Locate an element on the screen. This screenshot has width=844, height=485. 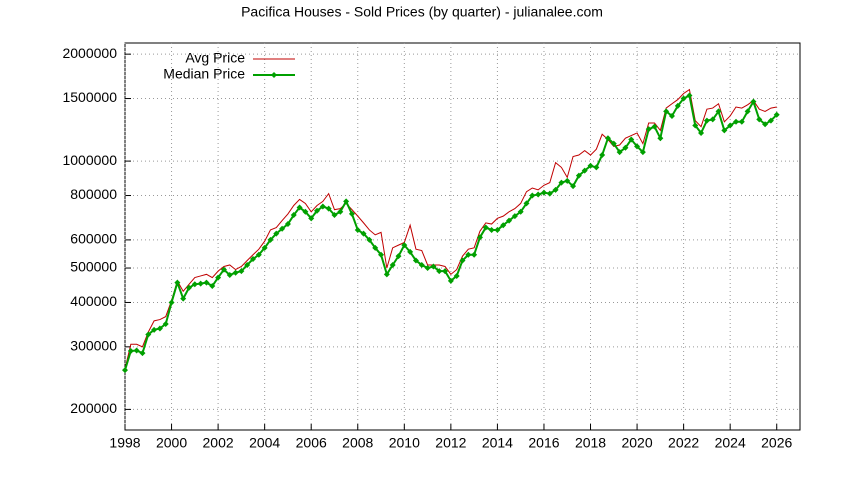
y-tick-label: 800000 is located at coordinates (93, 194).